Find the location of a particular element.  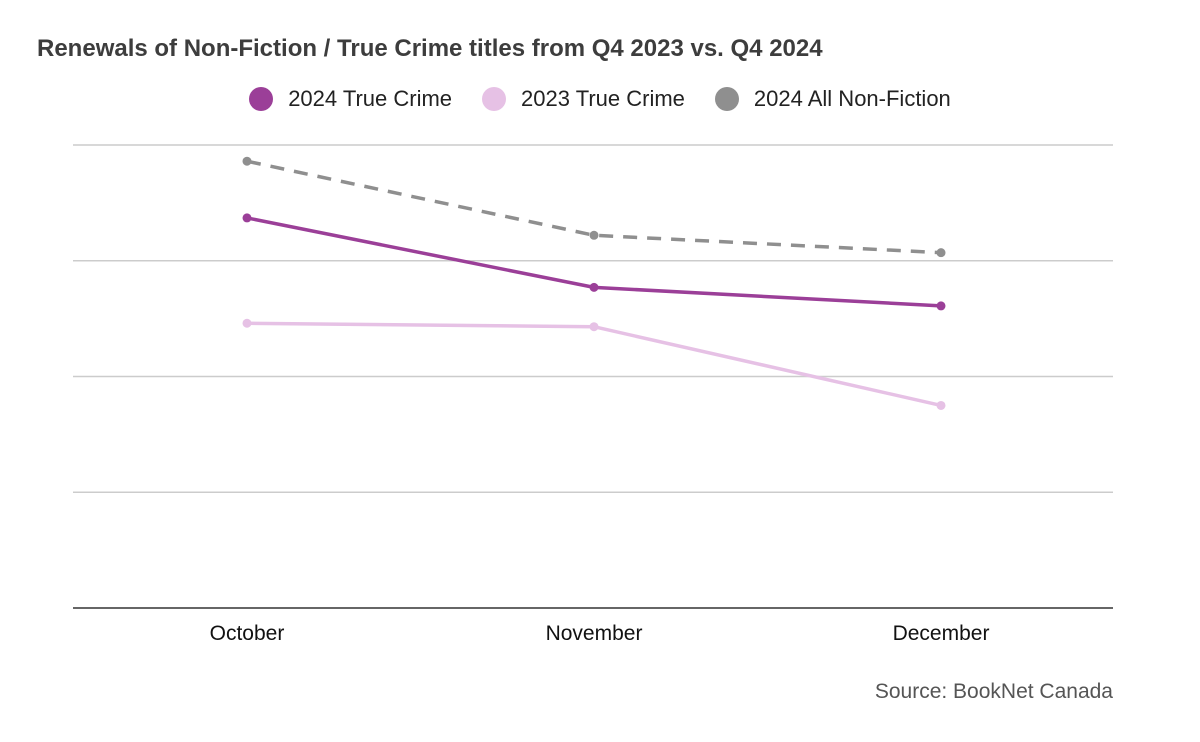

legend-item-2024-all-non-fiction: 2024 All Non-Fiction is located at coordinates (832, 99).